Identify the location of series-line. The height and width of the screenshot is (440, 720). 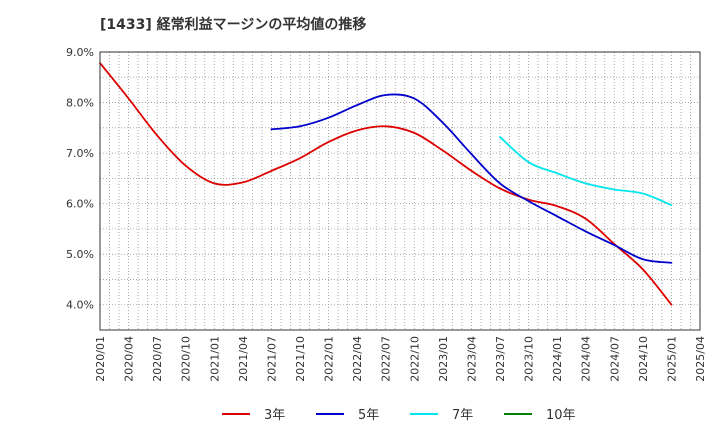
(586, 171).